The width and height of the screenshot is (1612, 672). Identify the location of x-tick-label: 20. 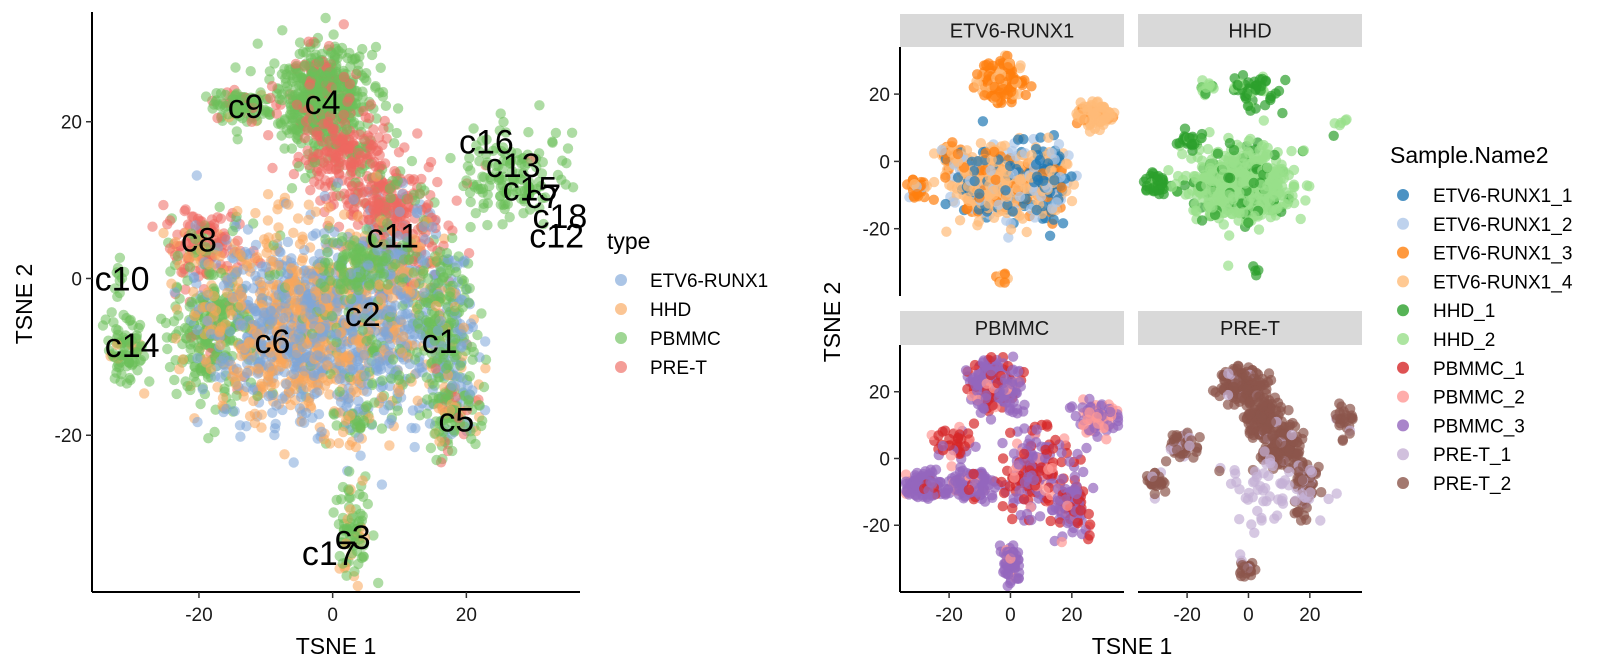
(466, 615).